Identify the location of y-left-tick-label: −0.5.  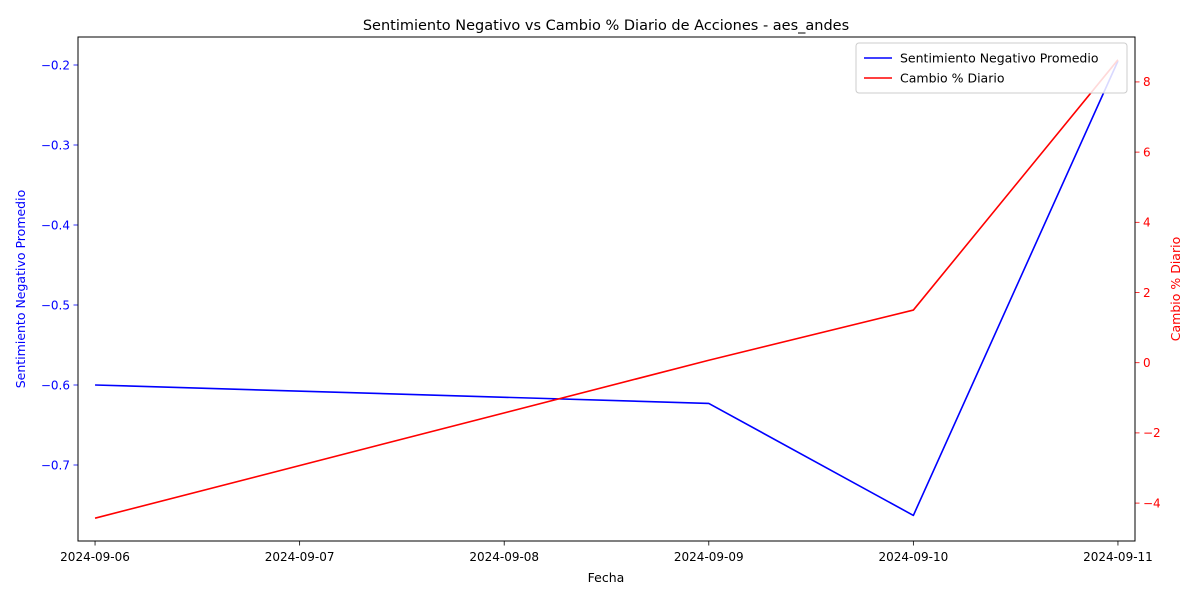
(55, 305).